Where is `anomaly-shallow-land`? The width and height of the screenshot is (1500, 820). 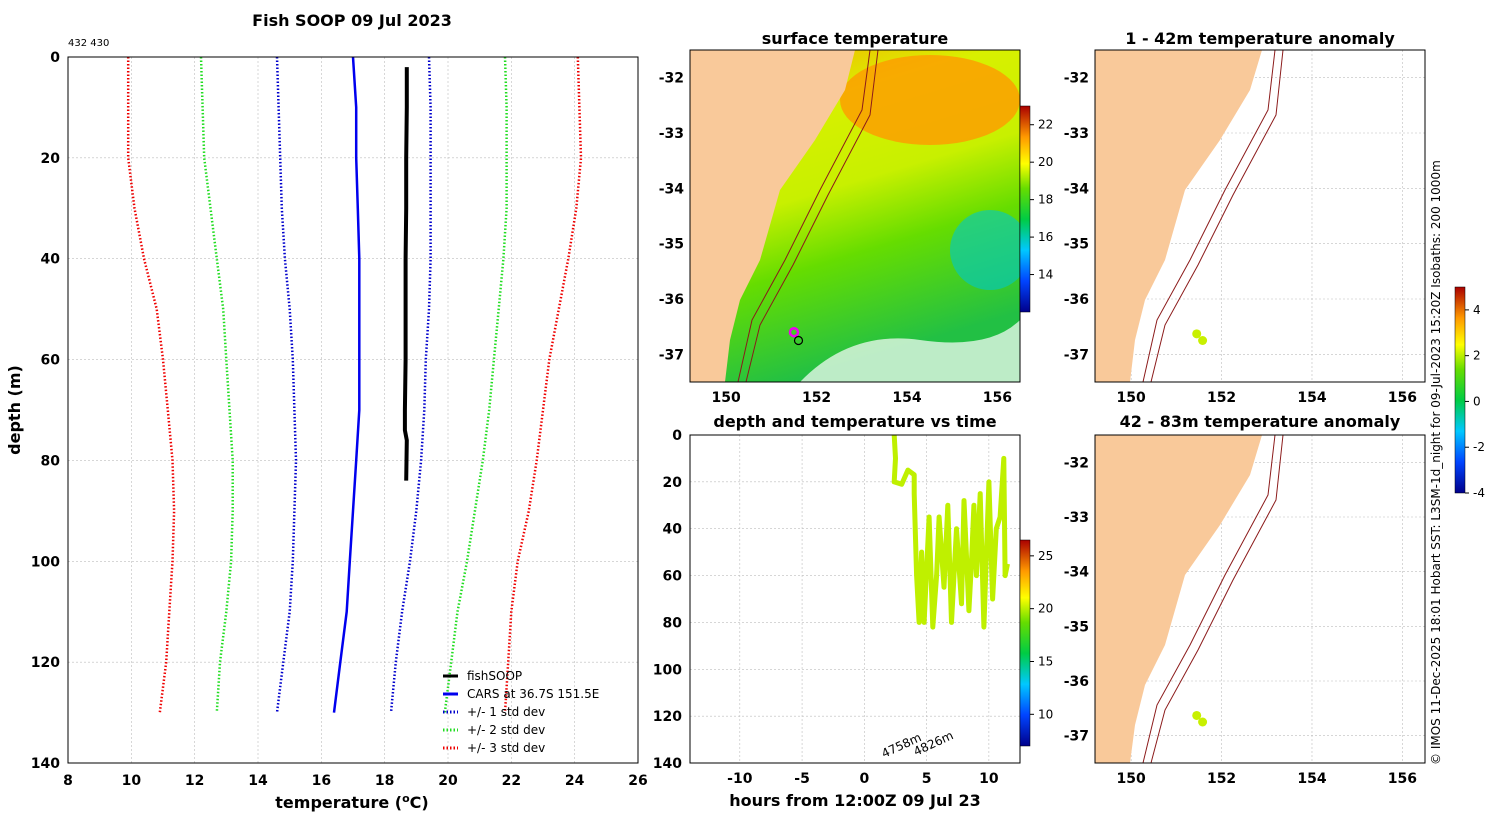
anomaly-shallow-land is located at coordinates (1178, 216).